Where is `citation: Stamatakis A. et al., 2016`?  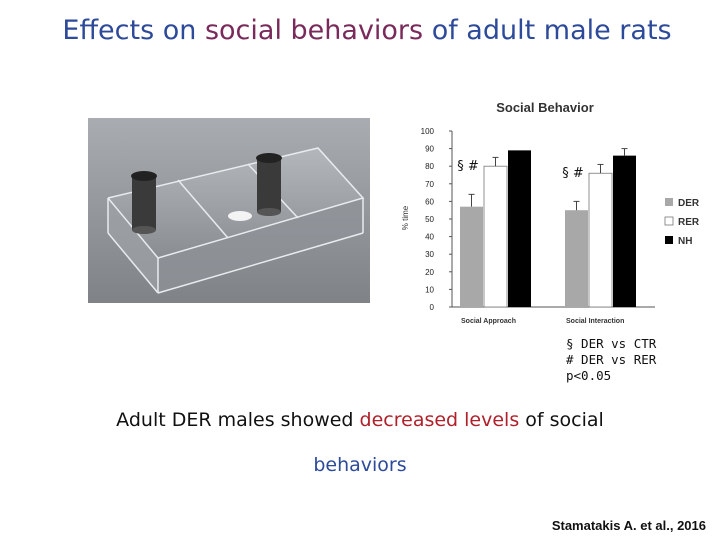 citation: Stamatakis A. et al., 2016 is located at coordinates (628, 525).